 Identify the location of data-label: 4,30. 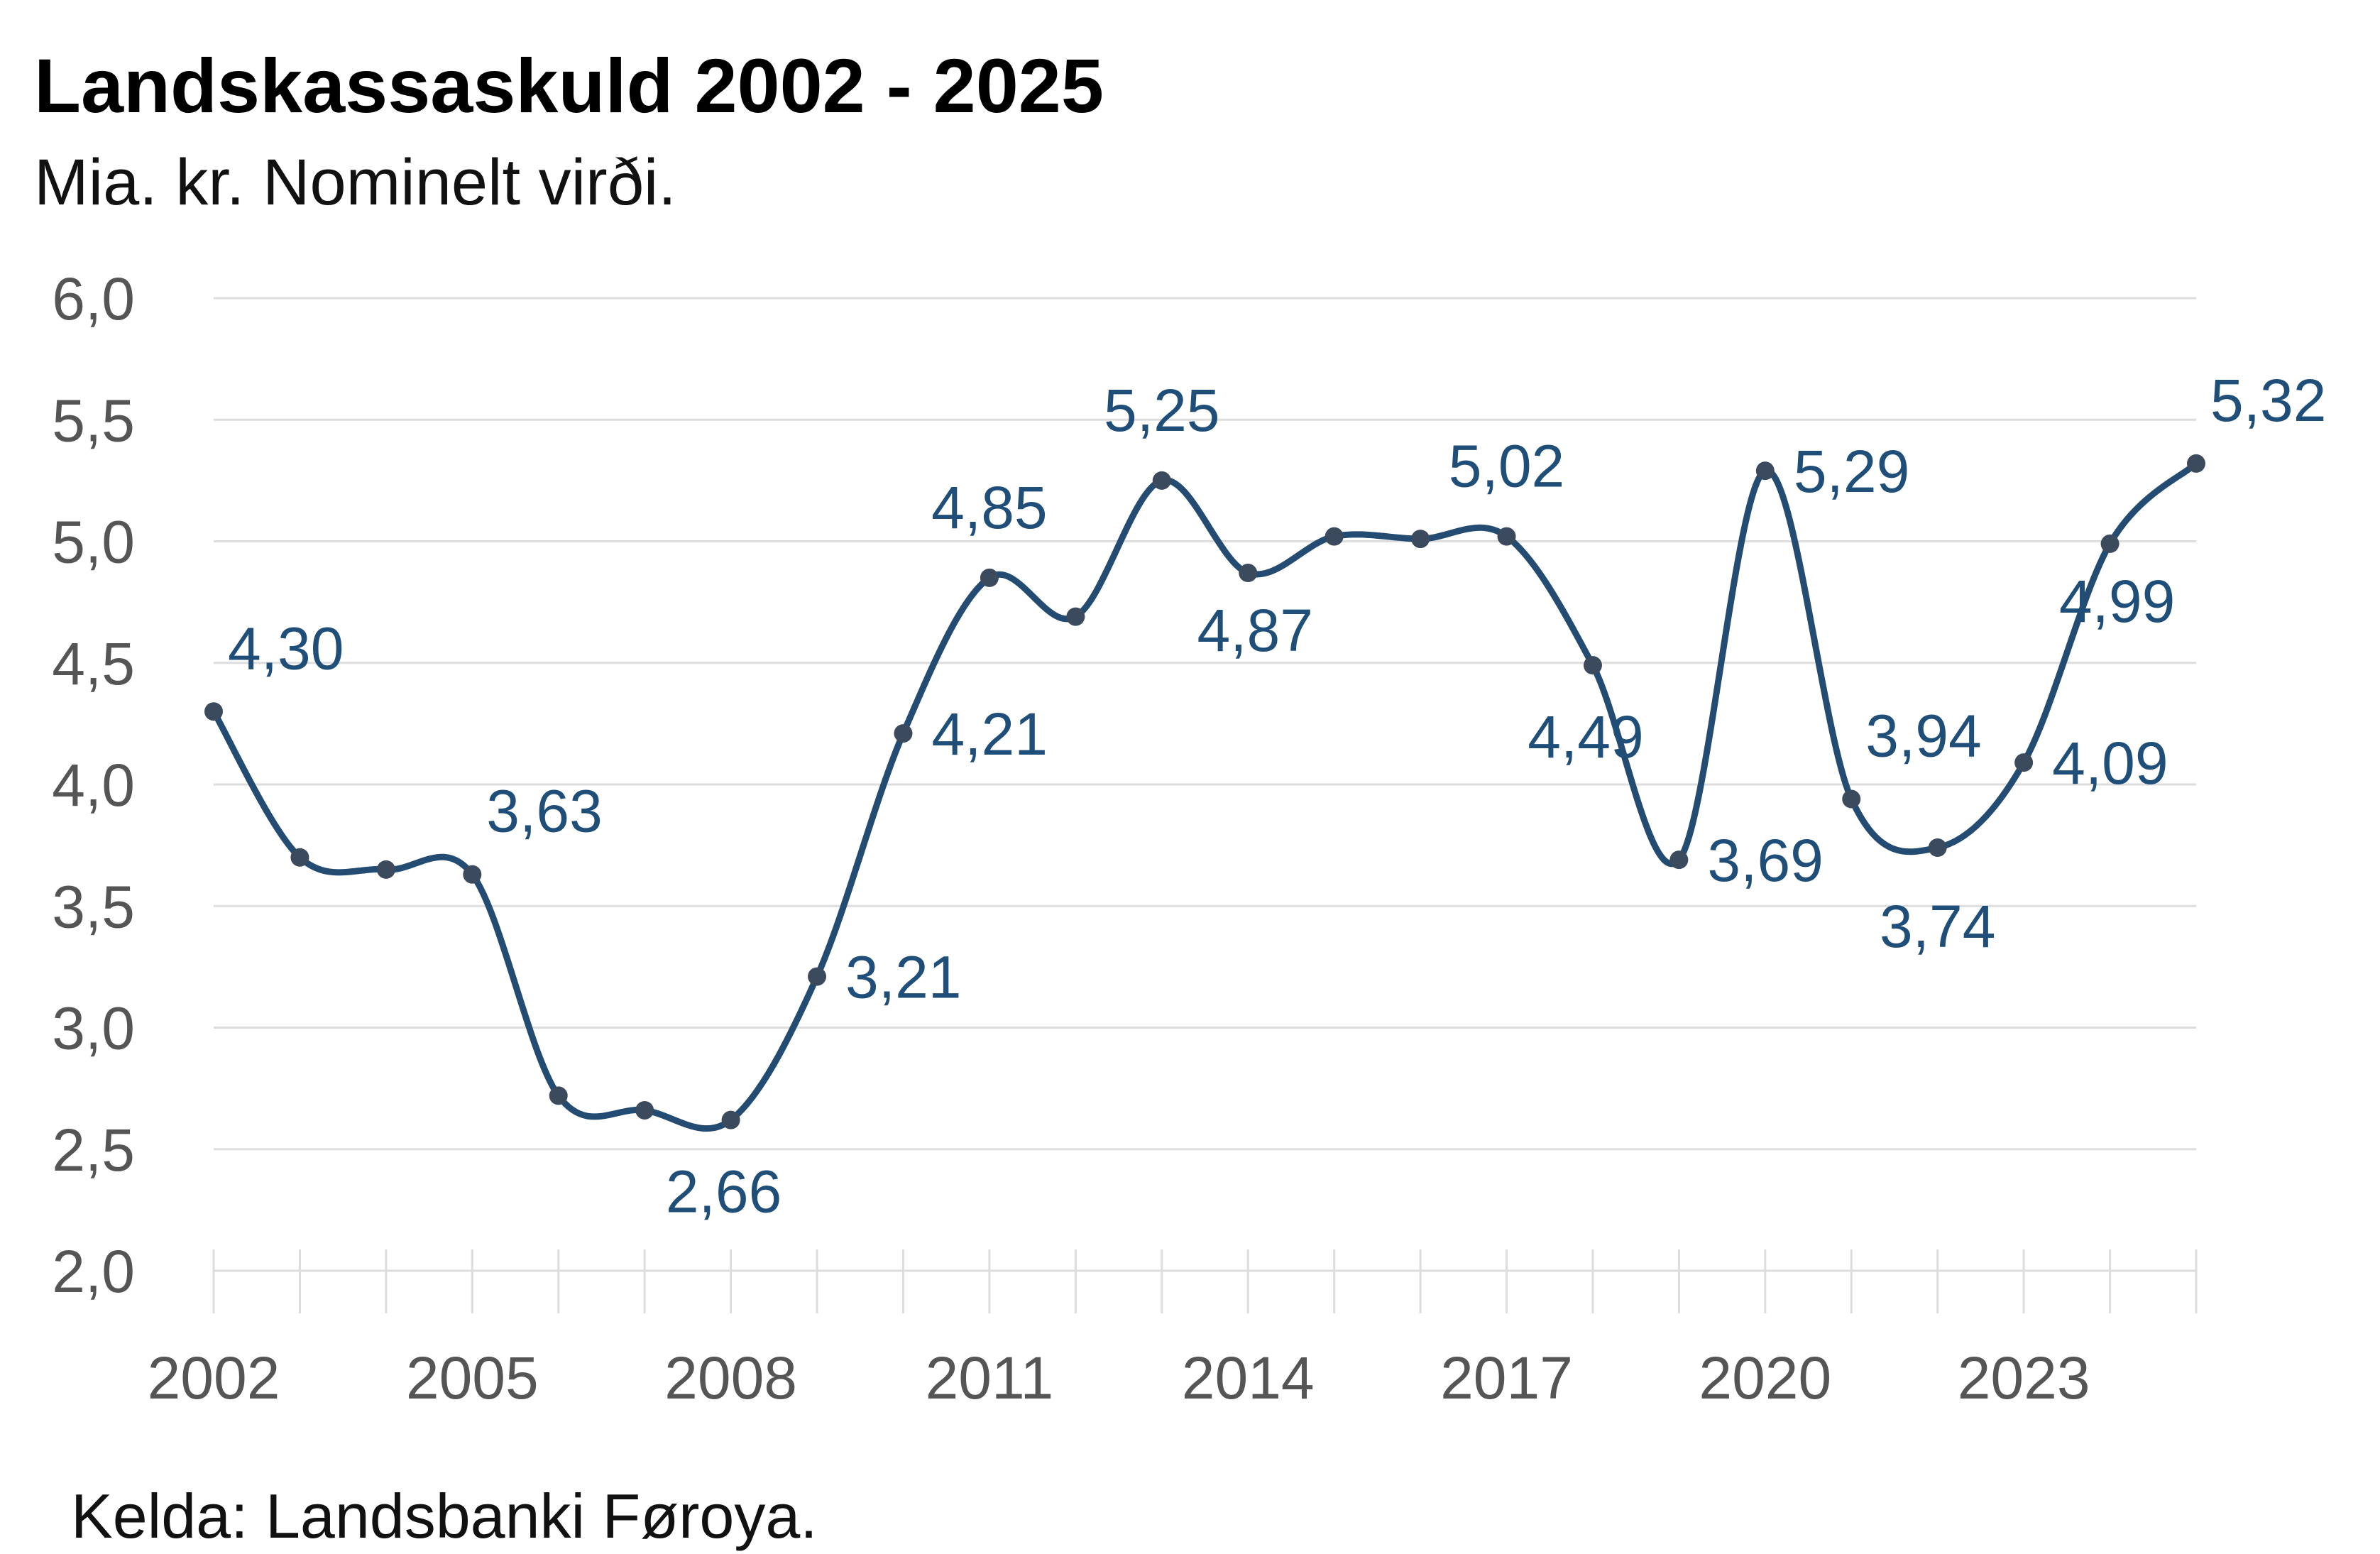
(286, 649).